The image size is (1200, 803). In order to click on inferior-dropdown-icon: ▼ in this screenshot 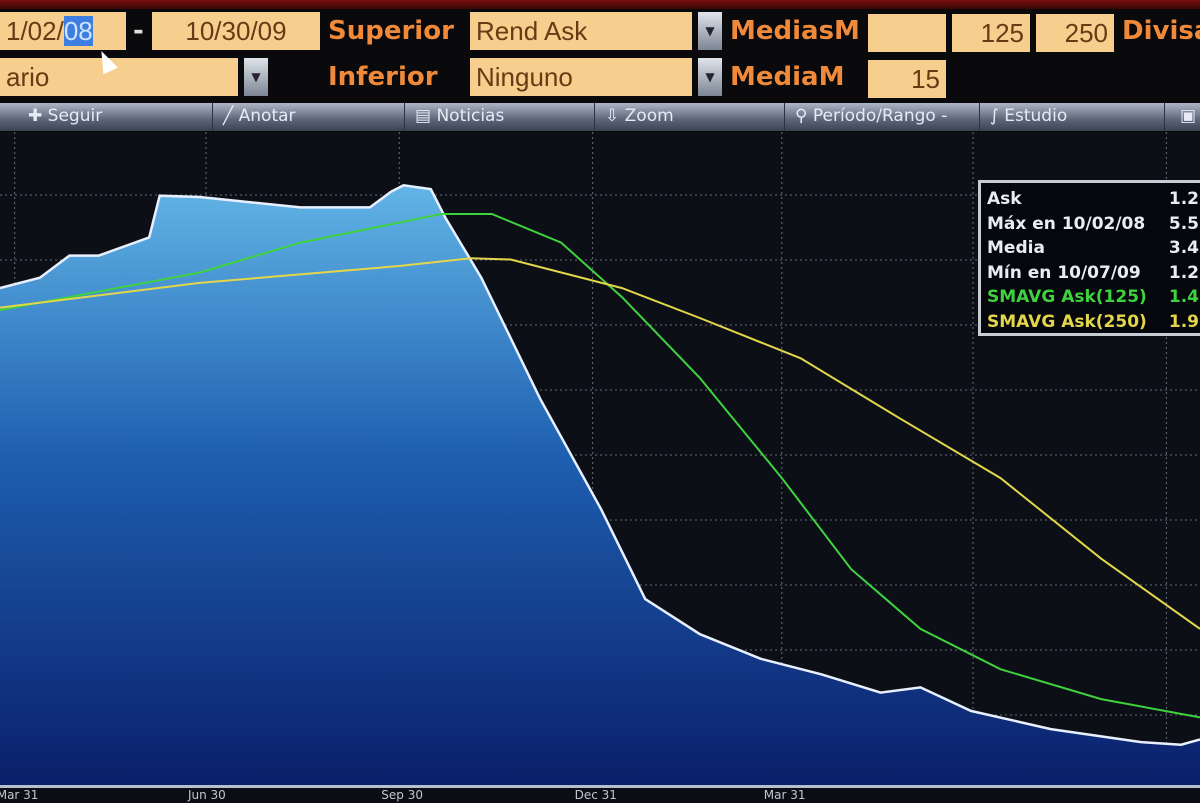, I will do `click(710, 77)`.